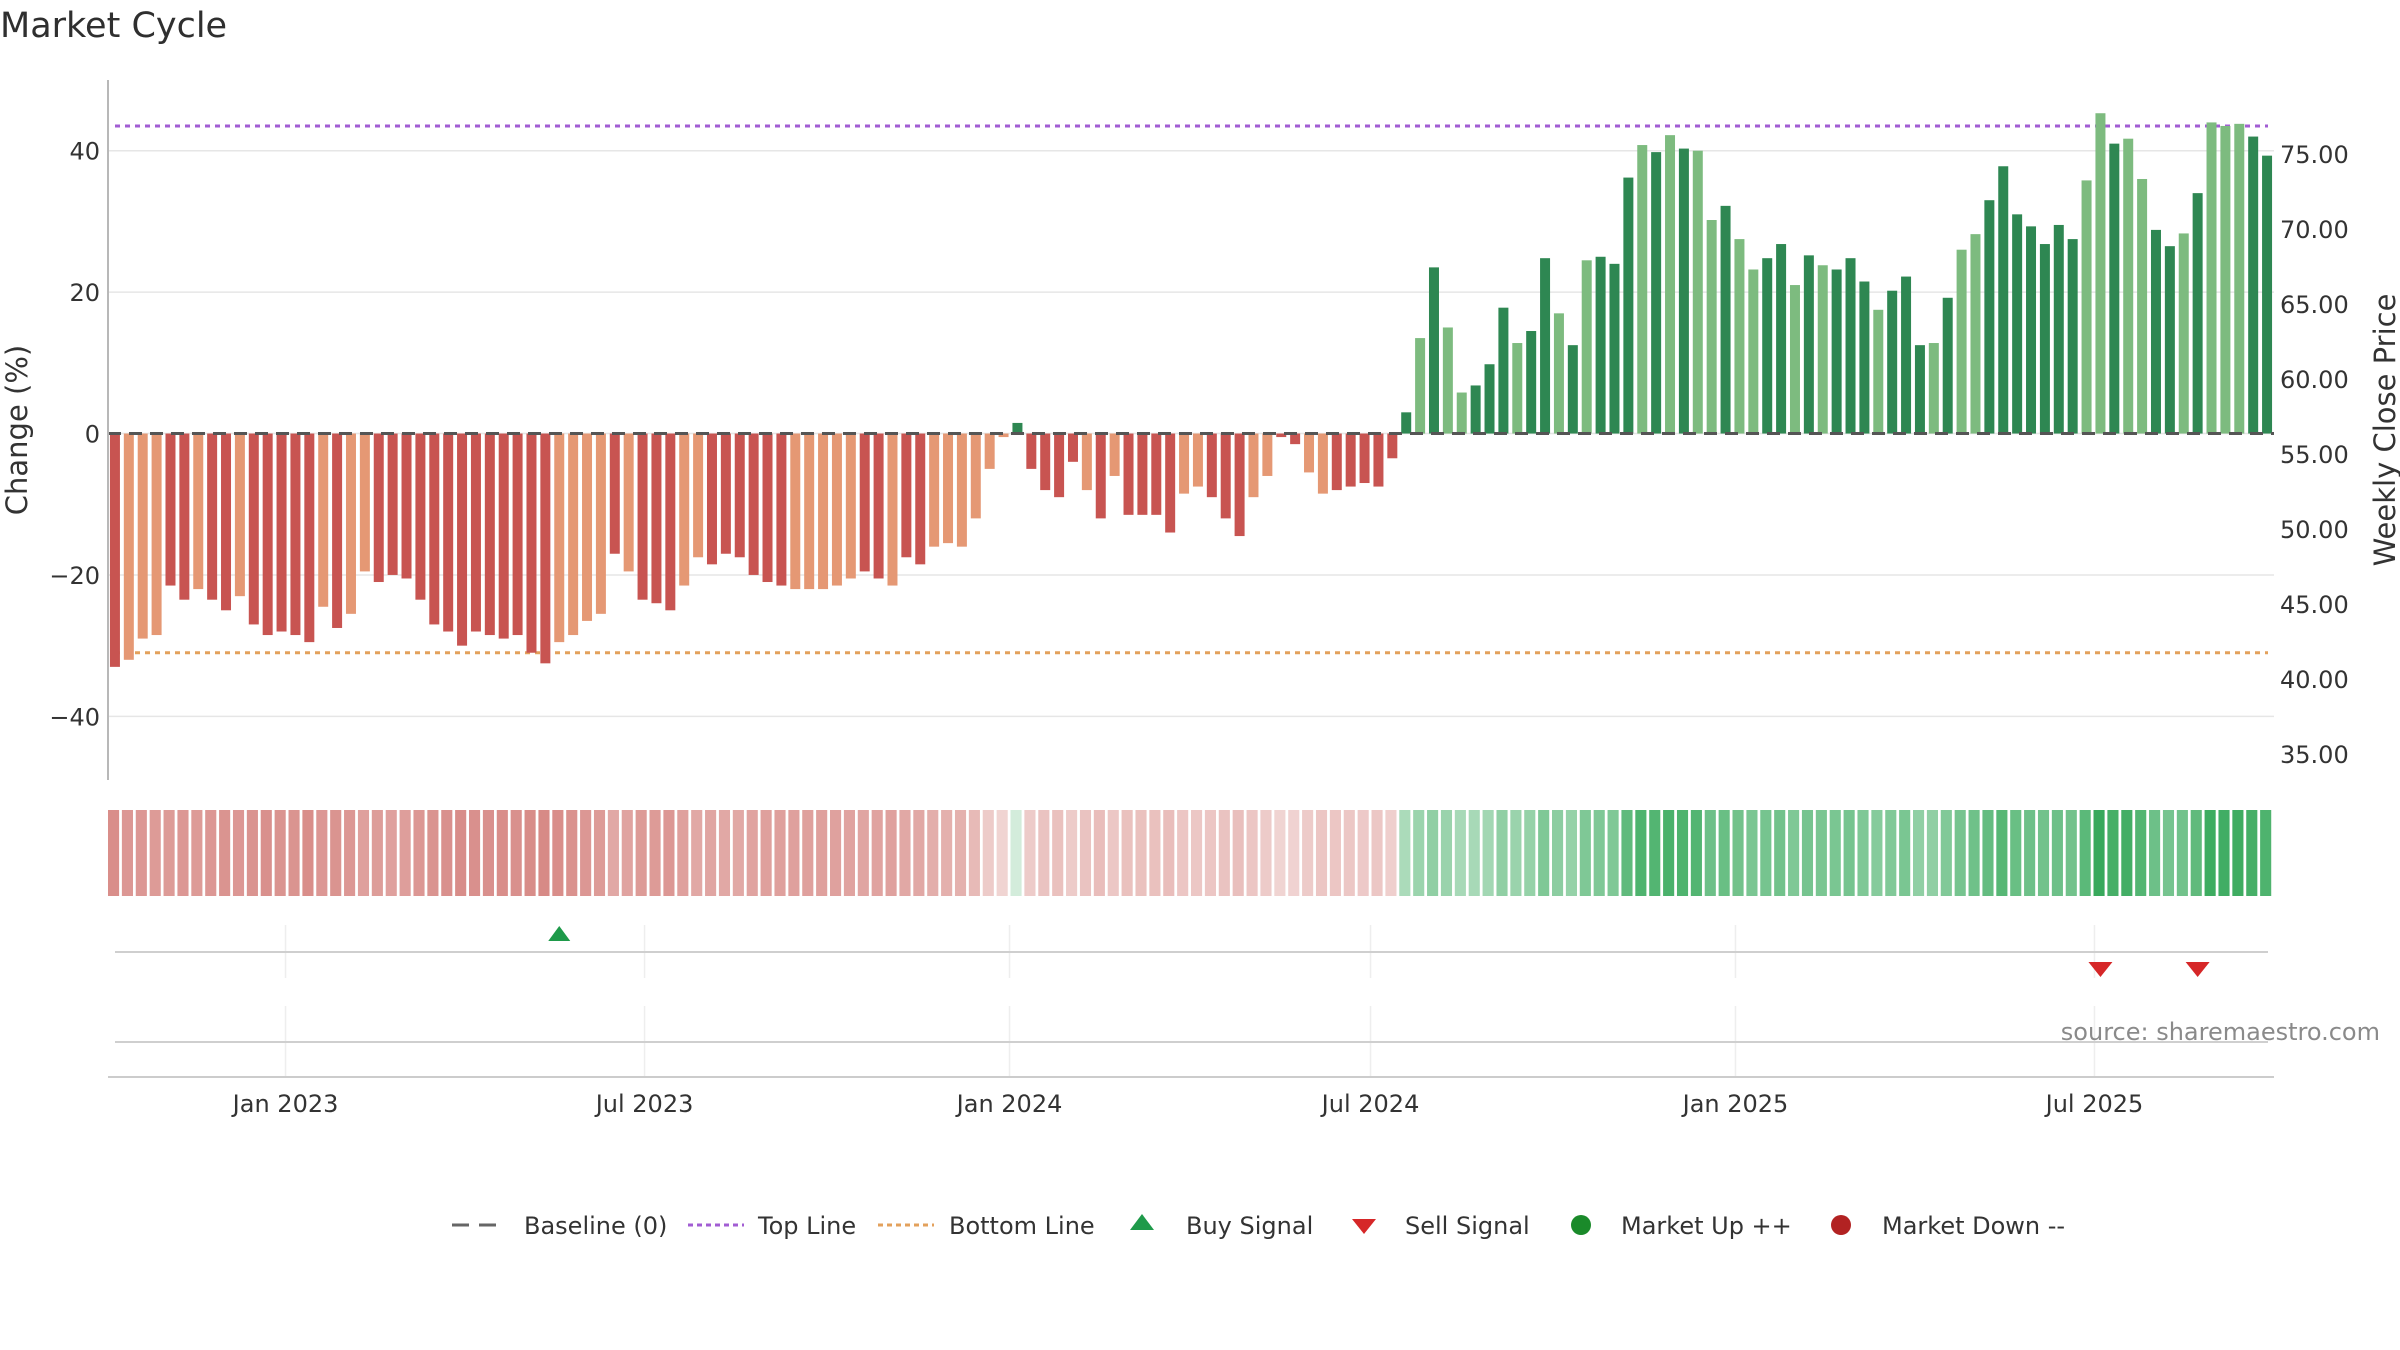 This screenshot has width=2400, height=1350. What do you see at coordinates (1364, 1226) in the screenshot?
I see `triangle-down-icon` at bounding box center [1364, 1226].